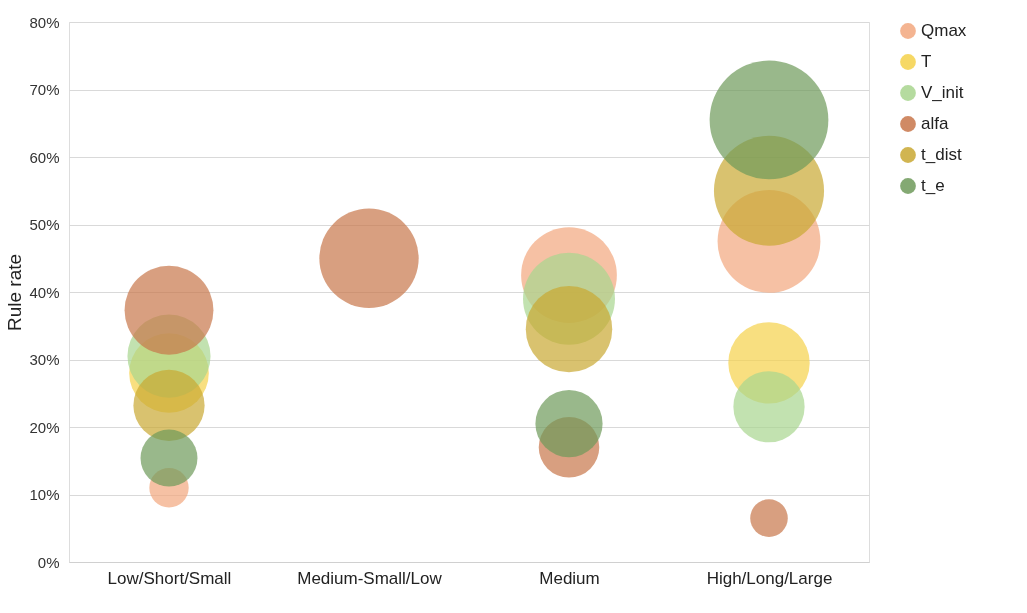 The width and height of the screenshot is (1027, 613). What do you see at coordinates (926, 61) in the screenshot?
I see `legend-label: T` at bounding box center [926, 61].